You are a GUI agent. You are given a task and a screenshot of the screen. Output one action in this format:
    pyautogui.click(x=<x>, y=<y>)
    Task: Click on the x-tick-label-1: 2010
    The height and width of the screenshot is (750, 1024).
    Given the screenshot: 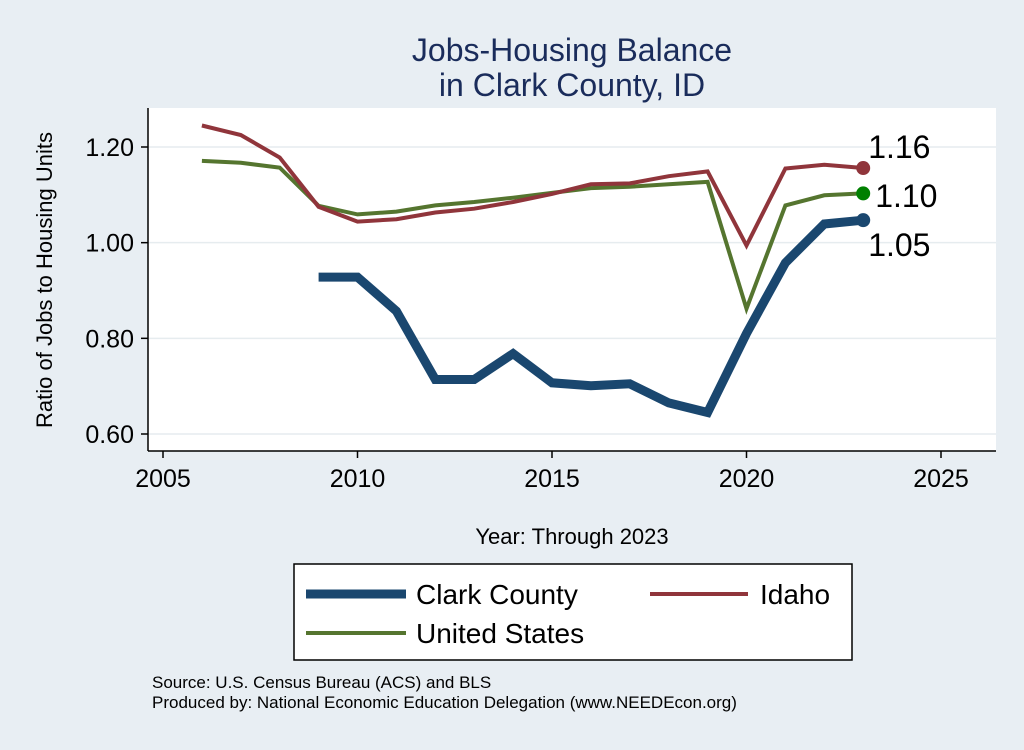 What is the action you would take?
    pyautogui.click(x=358, y=479)
    